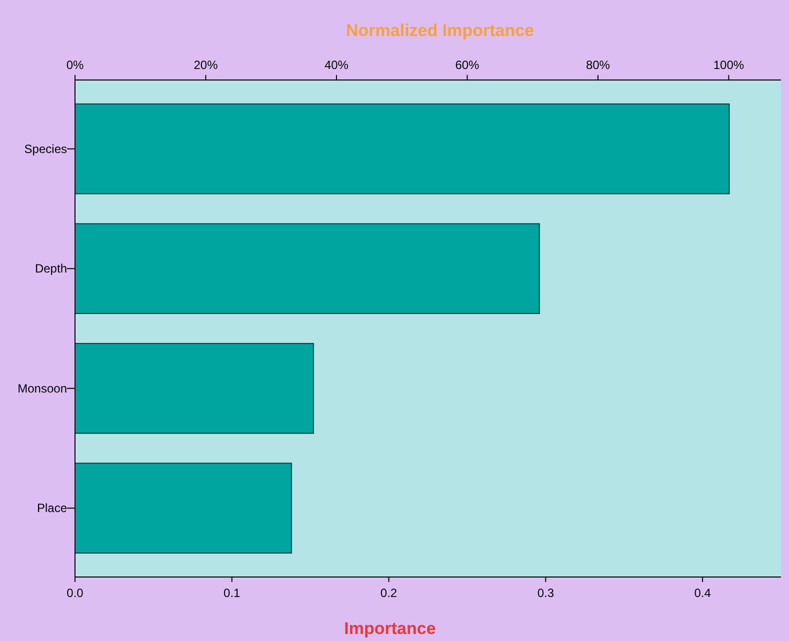 The image size is (789, 641). Describe the element at coordinates (703, 593) in the screenshot. I see `x-tick-label: 0.4` at that location.